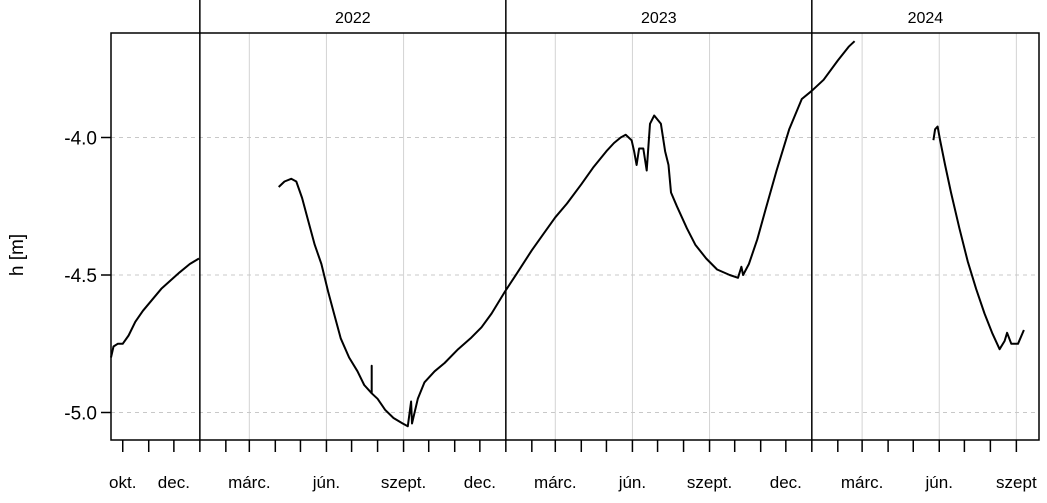 Image resolution: width=1047 pixels, height=503 pixels. I want to click on x-tick-label: szept, so click(1016, 482).